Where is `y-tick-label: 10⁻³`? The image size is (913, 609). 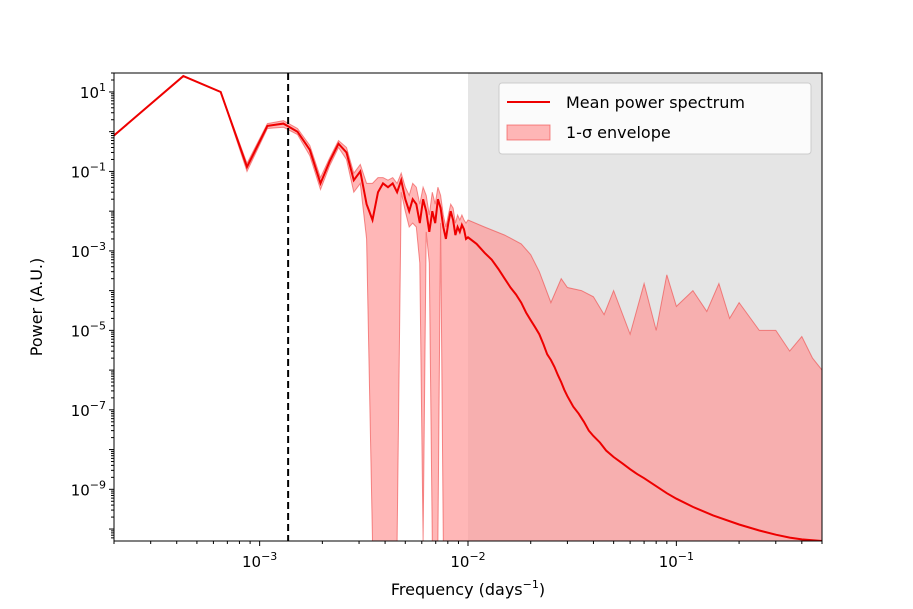
y-tick-label: 10⁻³ is located at coordinates (88, 250).